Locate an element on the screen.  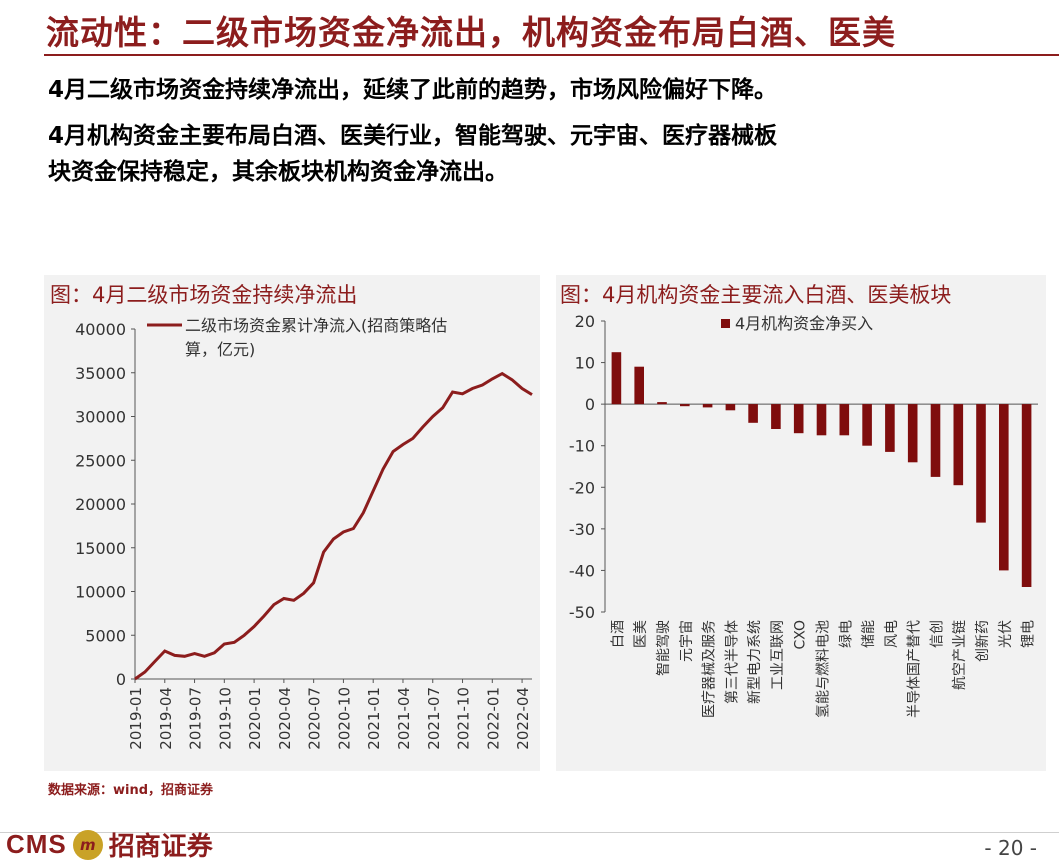
category-label: 智能驾驶 is located at coordinates (664, 648).